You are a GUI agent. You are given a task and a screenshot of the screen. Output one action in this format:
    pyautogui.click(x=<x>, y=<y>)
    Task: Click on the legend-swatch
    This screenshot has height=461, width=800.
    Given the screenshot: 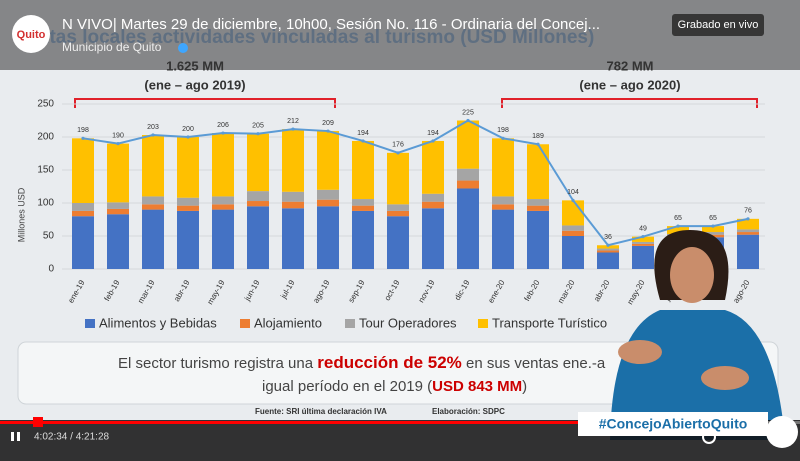 What is the action you would take?
    pyautogui.click(x=245, y=323)
    